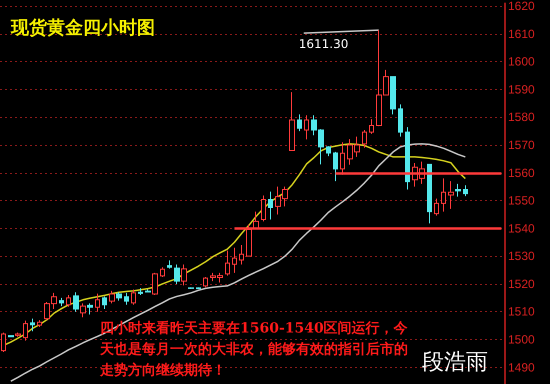 This screenshot has width=550, height=384. What do you see at coordinates (522, 339) in the screenshot?
I see `y-tick-label: 1500` at bounding box center [522, 339].